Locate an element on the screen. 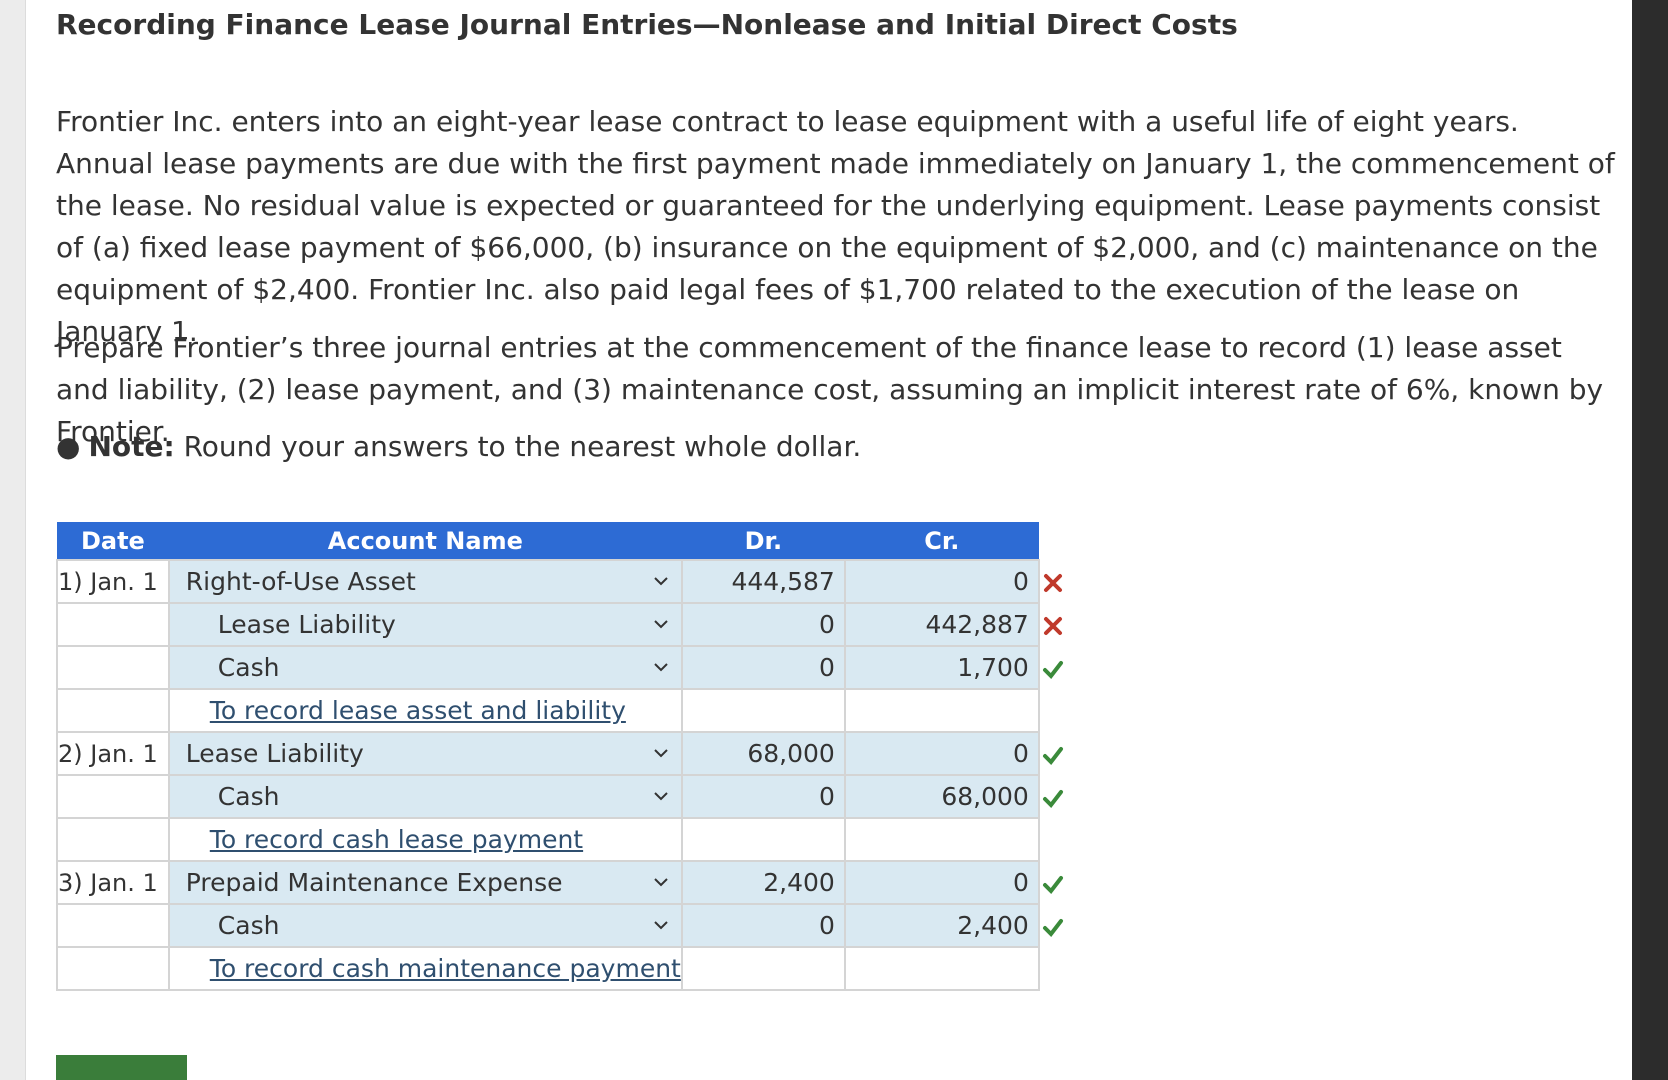  entry-date: 1) Jan. 1 is located at coordinates (113, 581).